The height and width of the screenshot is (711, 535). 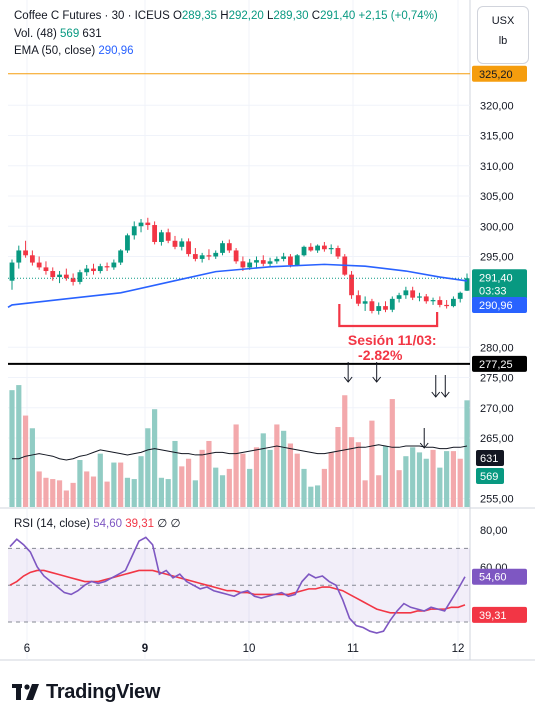 What do you see at coordinates (177, 16) in the screenshot?
I see `open-label: O` at bounding box center [177, 16].